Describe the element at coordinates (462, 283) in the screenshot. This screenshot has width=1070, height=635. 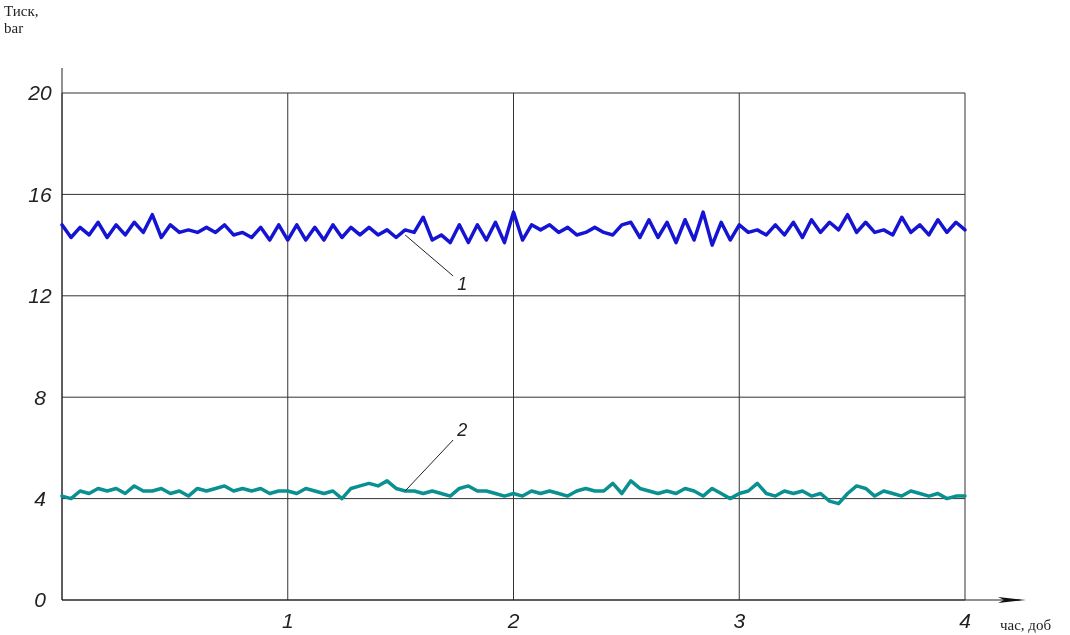
I see `annotation: 1` at that location.